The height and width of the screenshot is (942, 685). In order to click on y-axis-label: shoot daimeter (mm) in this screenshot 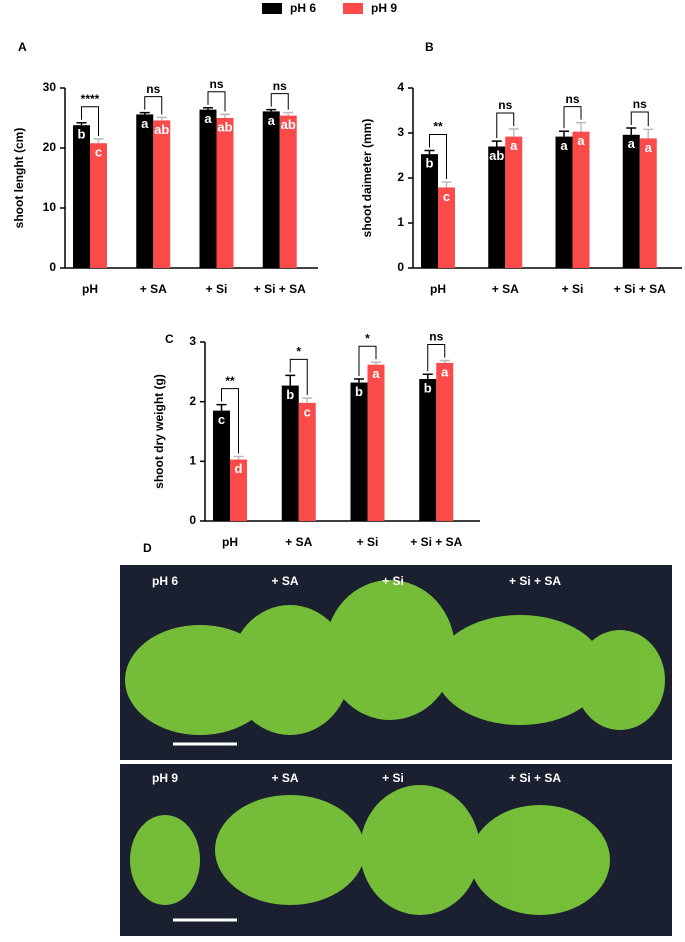, I will do `click(367, 178)`.